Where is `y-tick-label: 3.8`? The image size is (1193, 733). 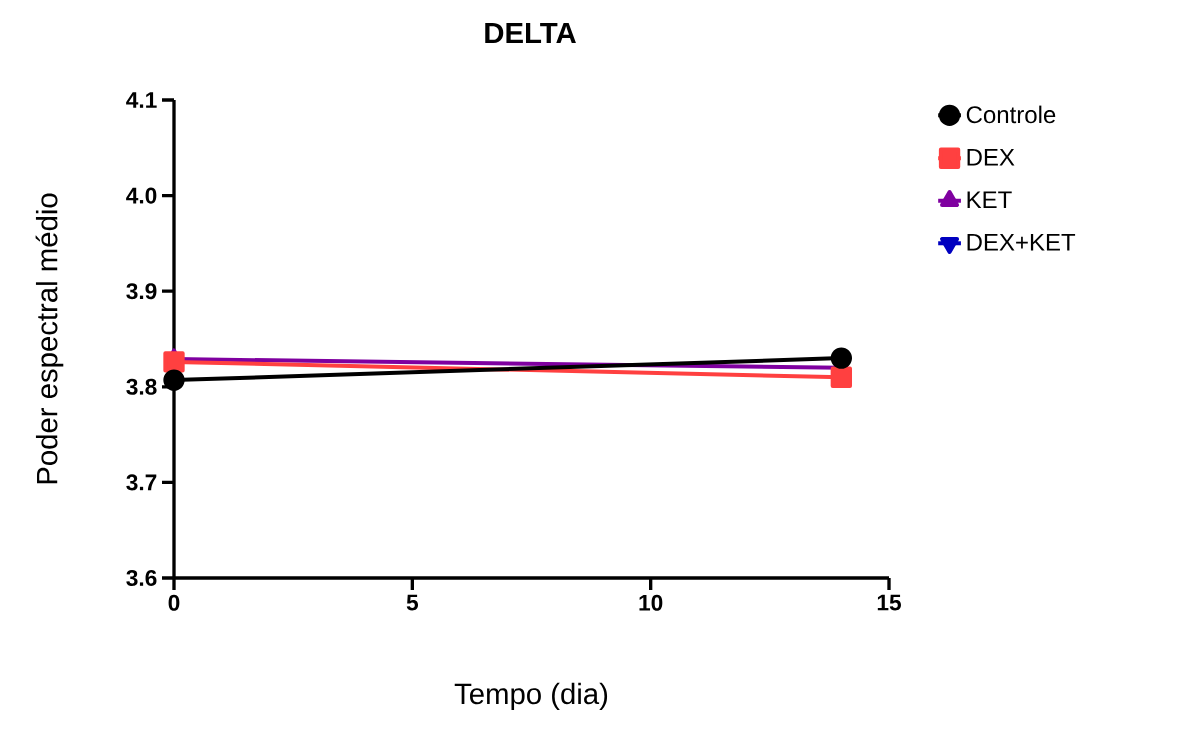
y-tick-label: 3.8 is located at coordinates (141, 386).